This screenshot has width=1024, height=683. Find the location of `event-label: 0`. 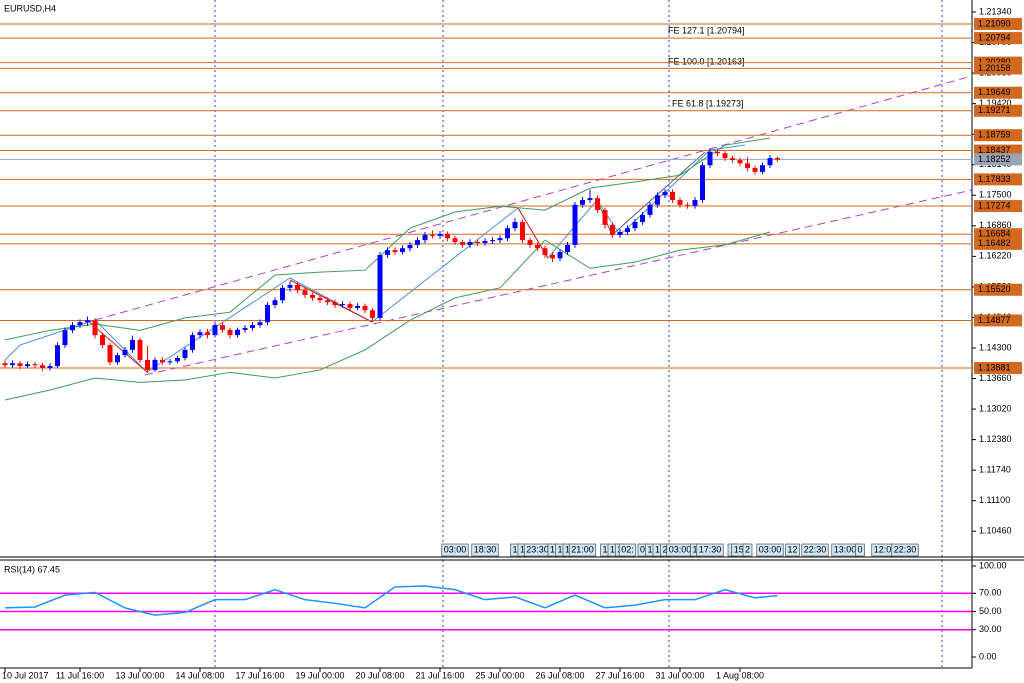

event-label: 0 is located at coordinates (642, 549).